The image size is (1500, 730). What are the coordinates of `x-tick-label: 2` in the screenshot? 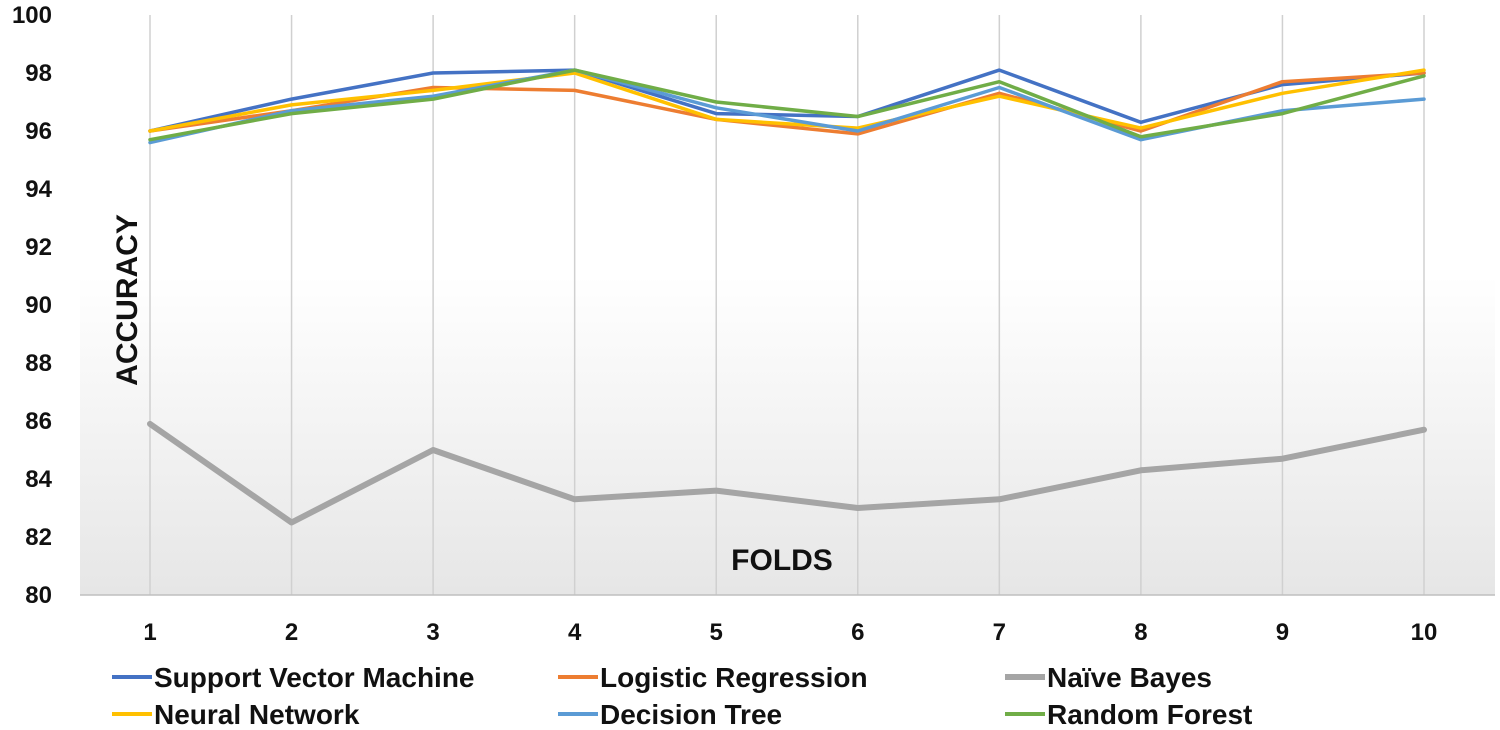 It's located at (291, 632).